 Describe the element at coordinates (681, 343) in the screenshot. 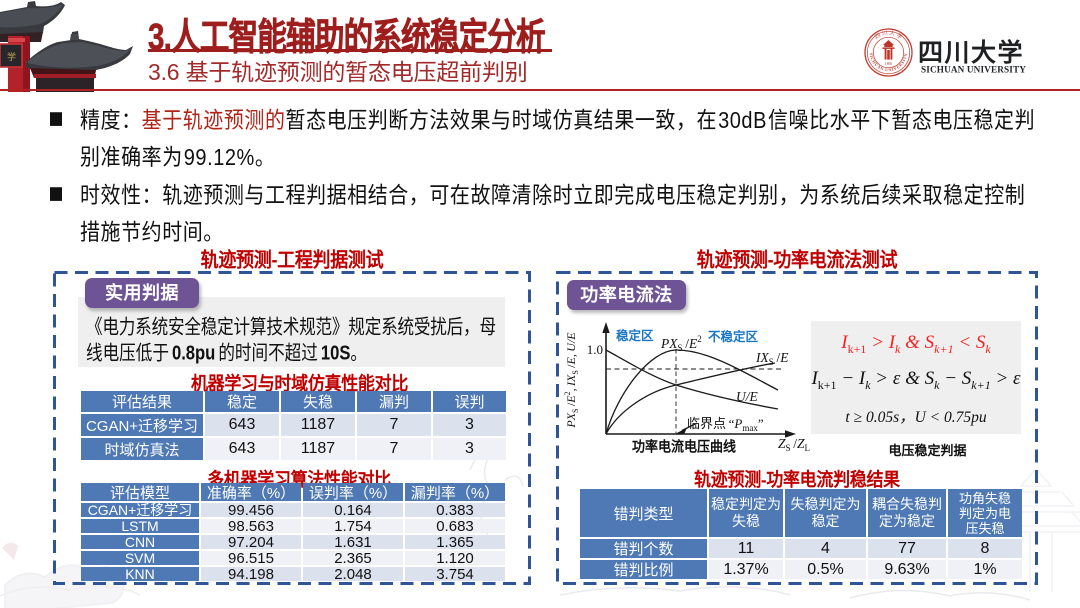

I see `svg-text: PXS /E2` at that location.